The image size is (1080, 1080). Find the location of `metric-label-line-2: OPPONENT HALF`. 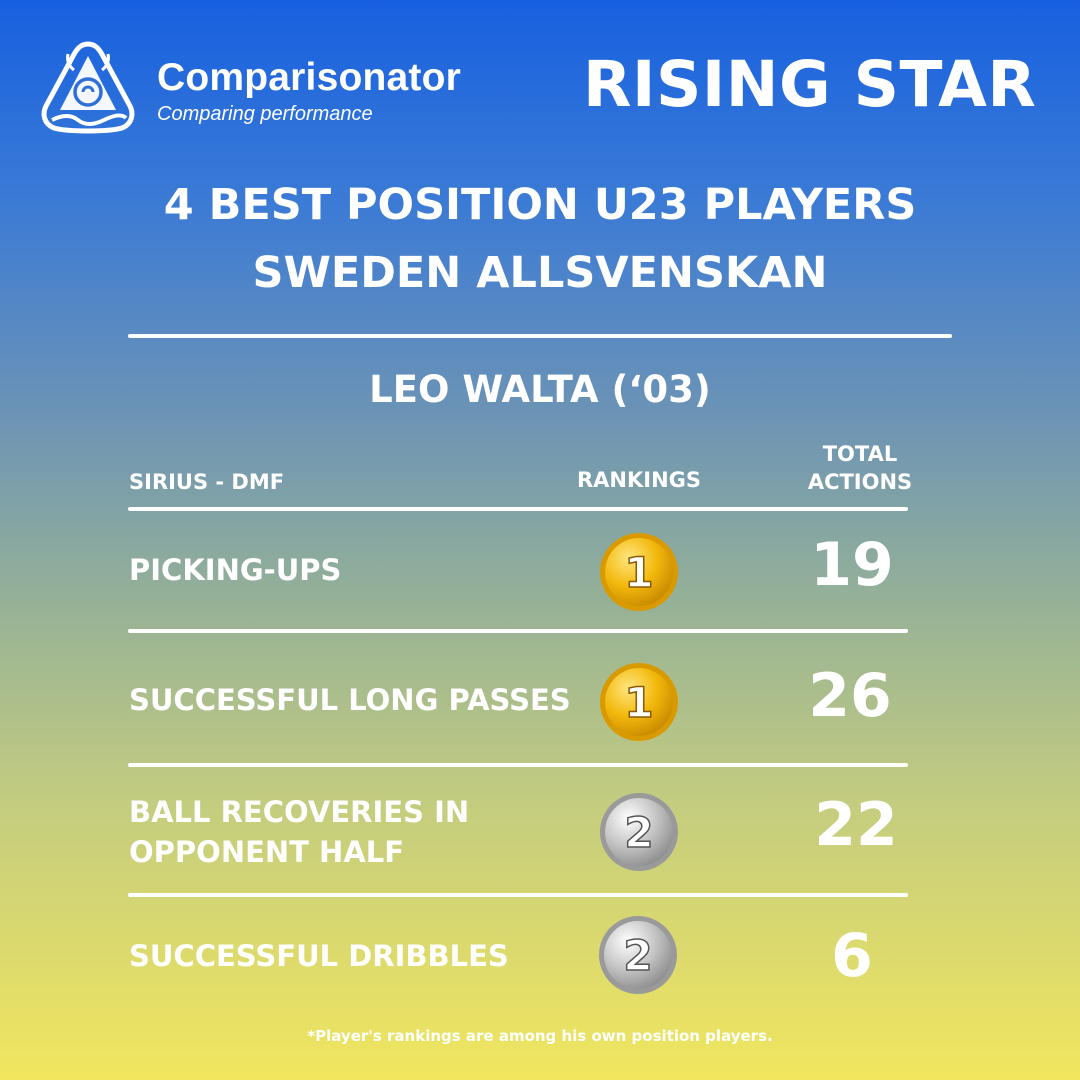

metric-label-line-2: OPPONENT HALF is located at coordinates (267, 852).